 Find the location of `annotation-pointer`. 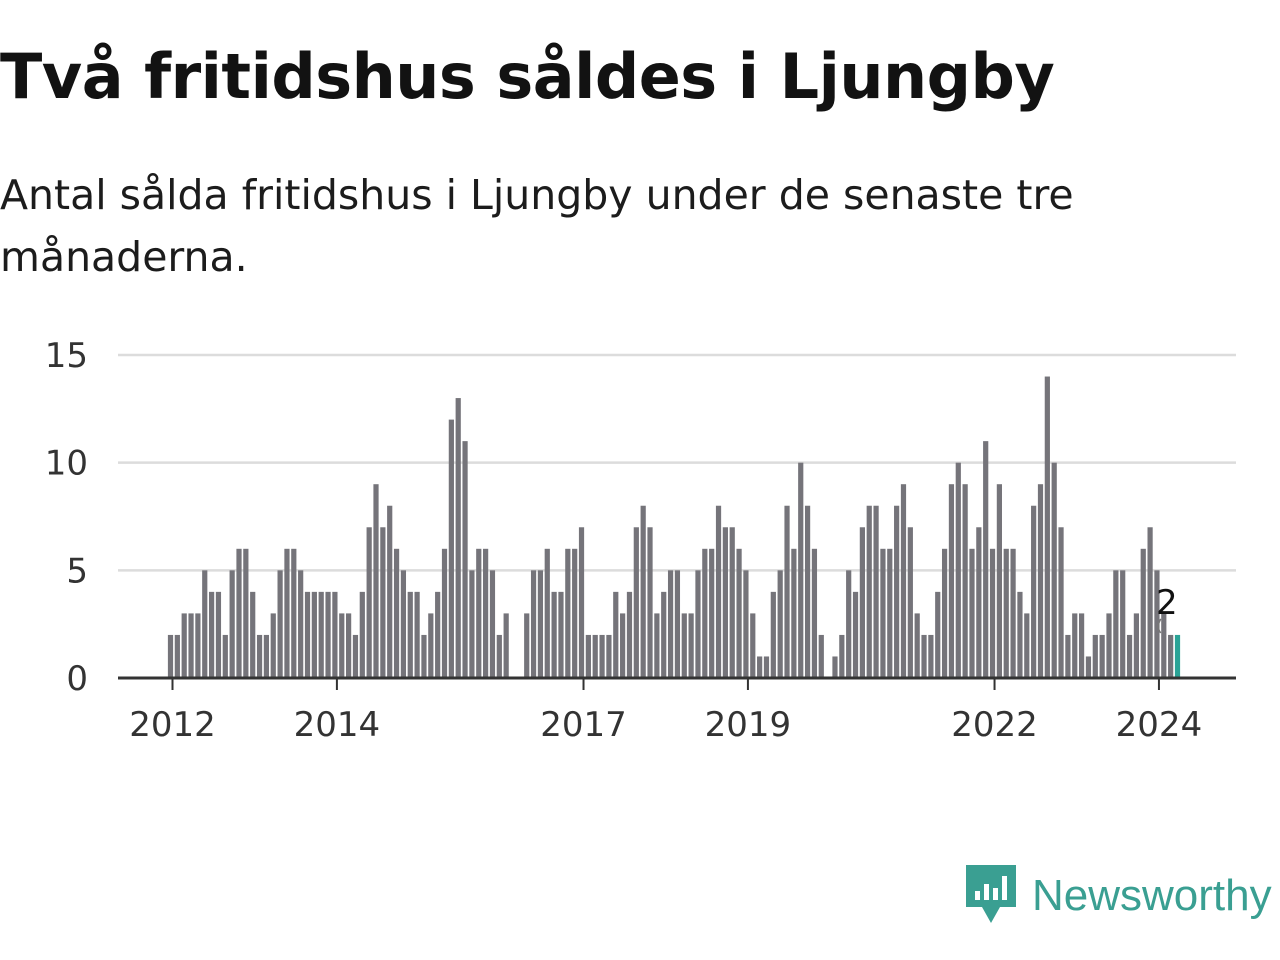

annotation-pointer is located at coordinates (1159, 626).